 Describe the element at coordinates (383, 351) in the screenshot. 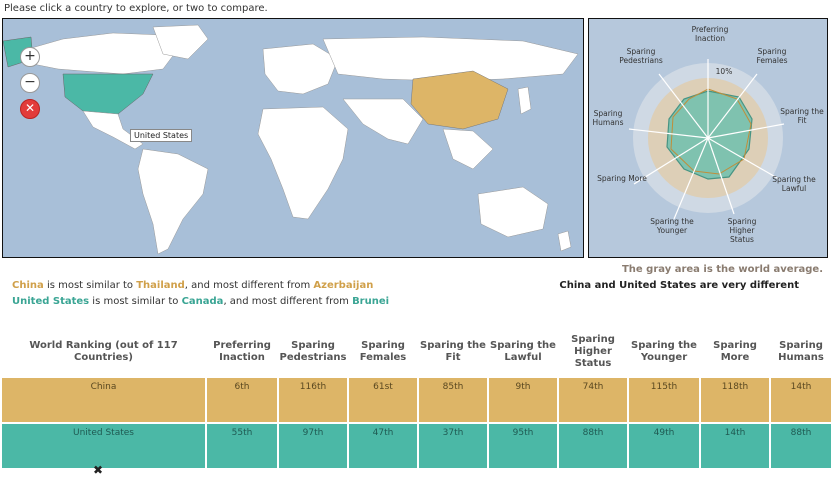

I see `ranking-header-col: Sparing Females` at that location.